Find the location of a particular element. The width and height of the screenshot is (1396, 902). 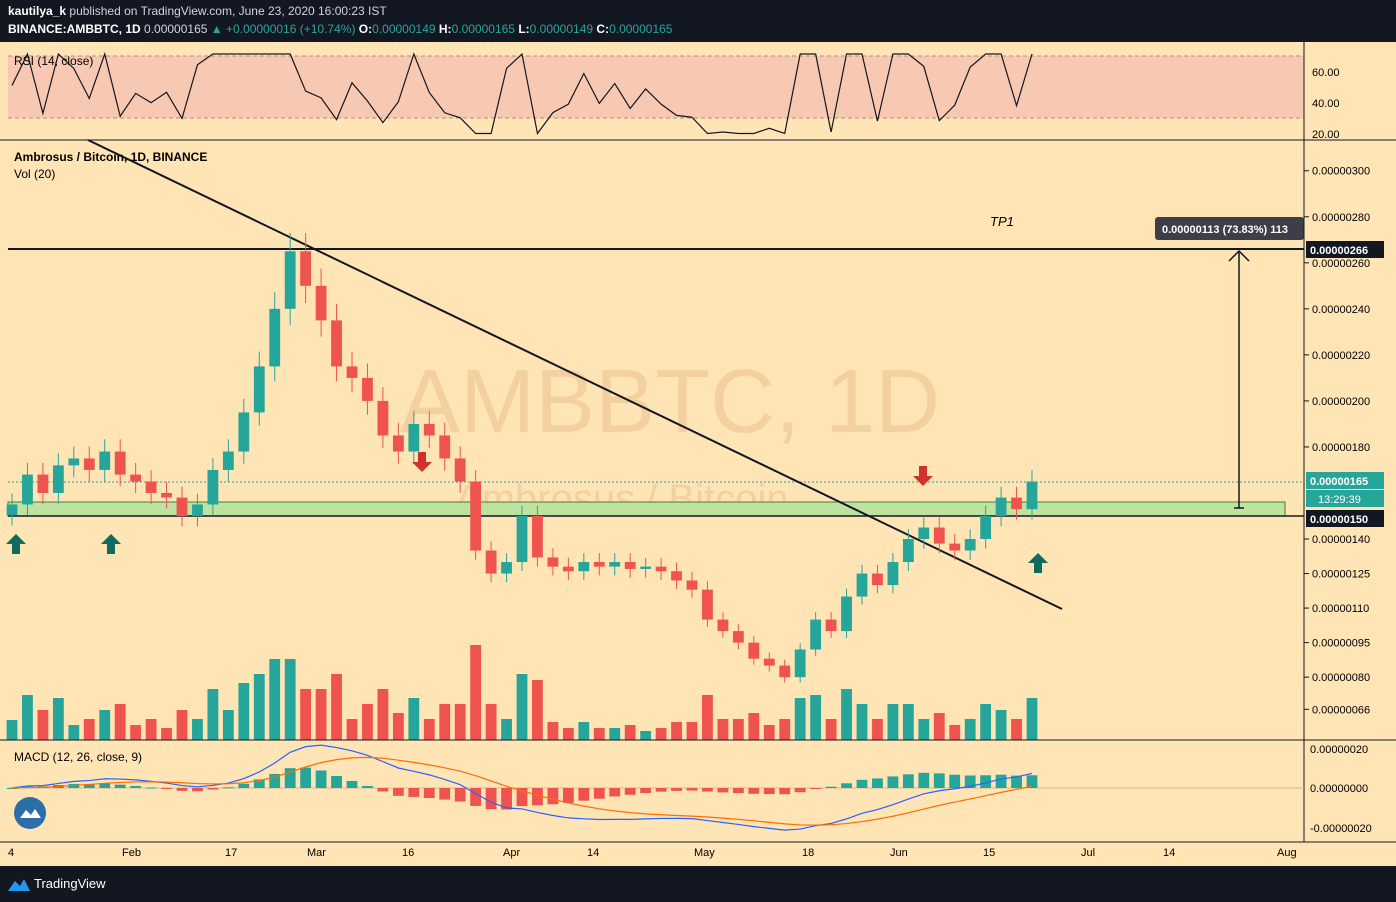

down-arrow-icon is located at coordinates (923, 476).